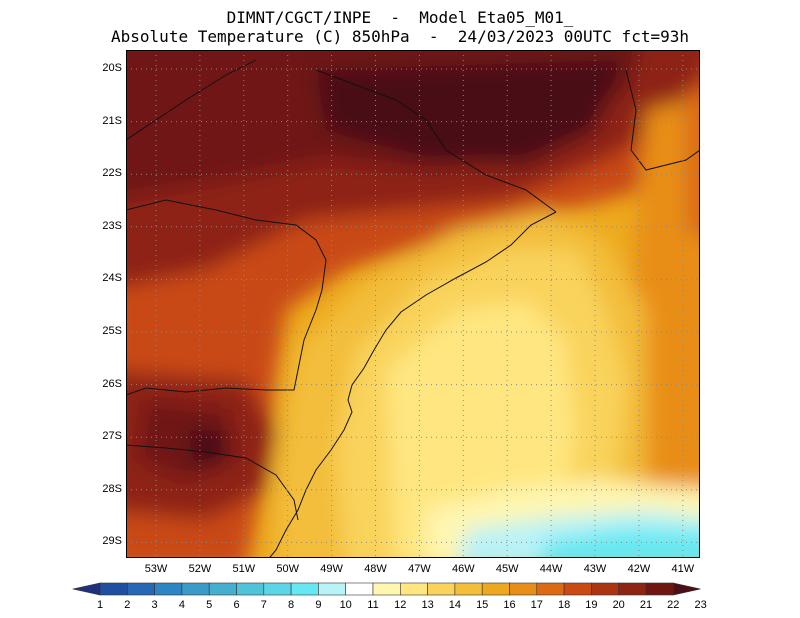 Image resolution: width=800 pixels, height=618 pixels. What do you see at coordinates (683, 569) in the screenshot?
I see `longitude-label: 41W` at bounding box center [683, 569].